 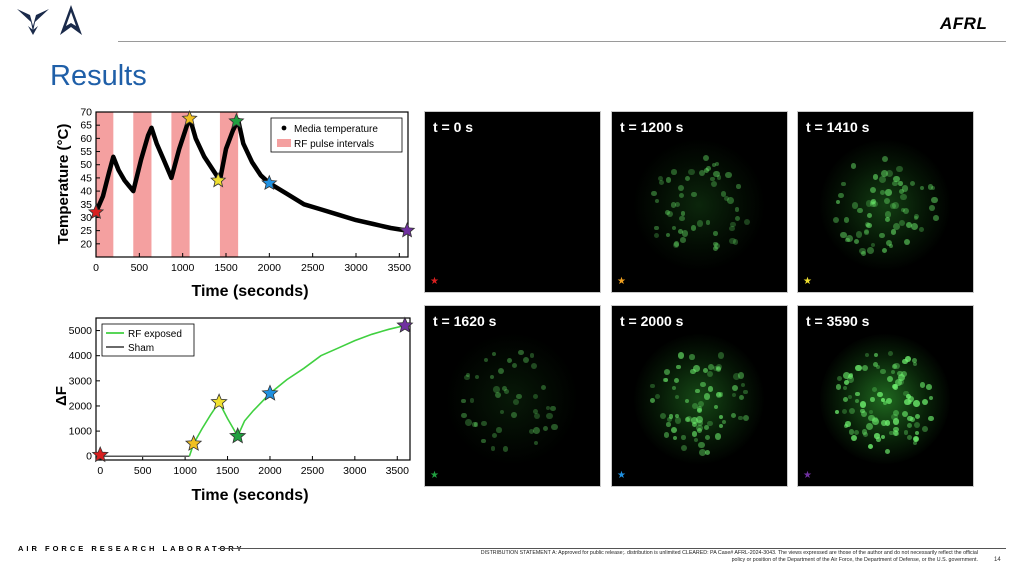 I want to click on delta-f-y-axis-label: ΔF, so click(x=61, y=396).